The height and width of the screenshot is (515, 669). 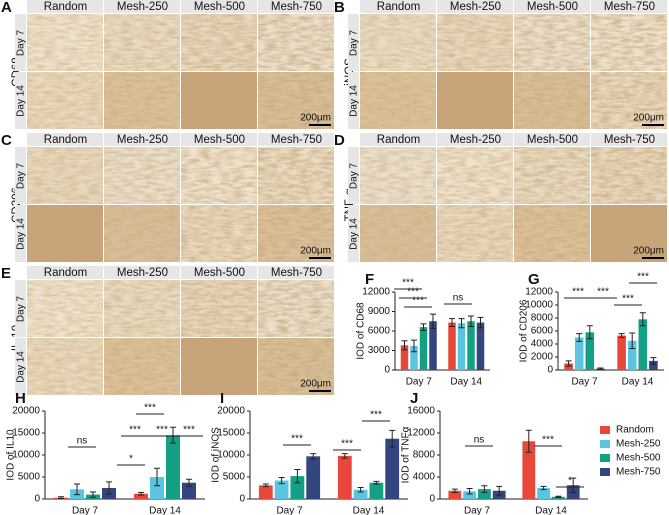 What do you see at coordinates (354, 43) in the screenshot?
I see `row-header: Day 7` at bounding box center [354, 43].